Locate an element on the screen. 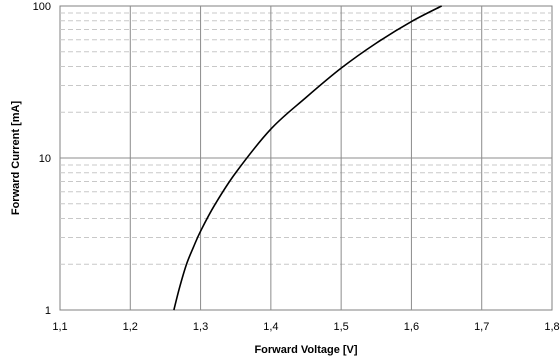  y-tick-label: 10 is located at coordinates (45, 159).